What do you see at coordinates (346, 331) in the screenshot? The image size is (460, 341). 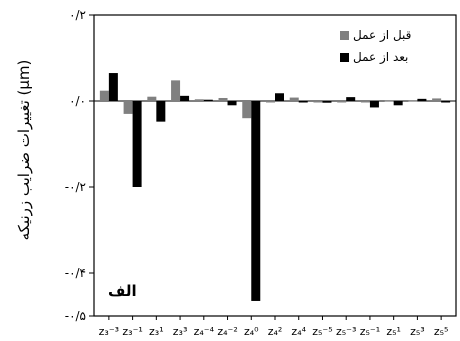 I see `x-tick-label: z₅⁻³` at bounding box center [346, 331].